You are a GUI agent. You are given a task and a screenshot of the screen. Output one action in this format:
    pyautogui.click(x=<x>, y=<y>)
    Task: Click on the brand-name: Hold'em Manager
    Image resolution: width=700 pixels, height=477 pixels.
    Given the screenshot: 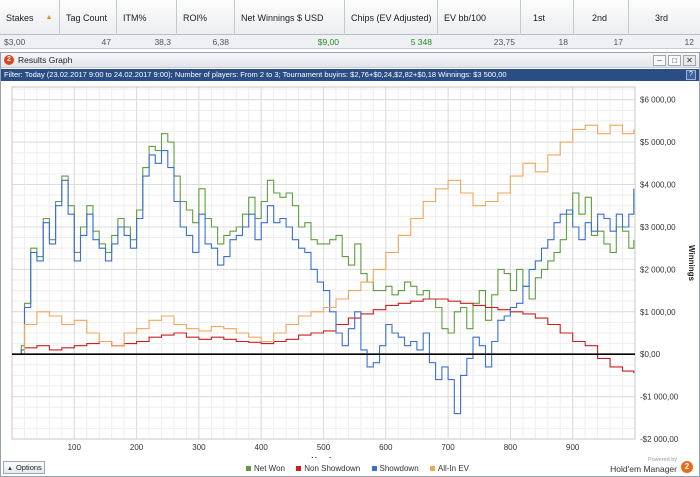 What is the action you would take?
    pyautogui.click(x=643, y=469)
    